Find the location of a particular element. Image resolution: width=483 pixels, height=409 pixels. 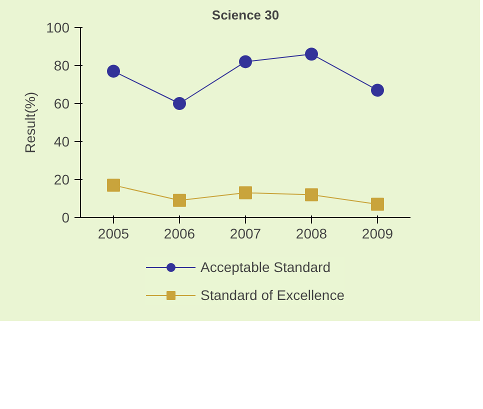

y-axis-title: Result(%) is located at coordinates (30, 123).